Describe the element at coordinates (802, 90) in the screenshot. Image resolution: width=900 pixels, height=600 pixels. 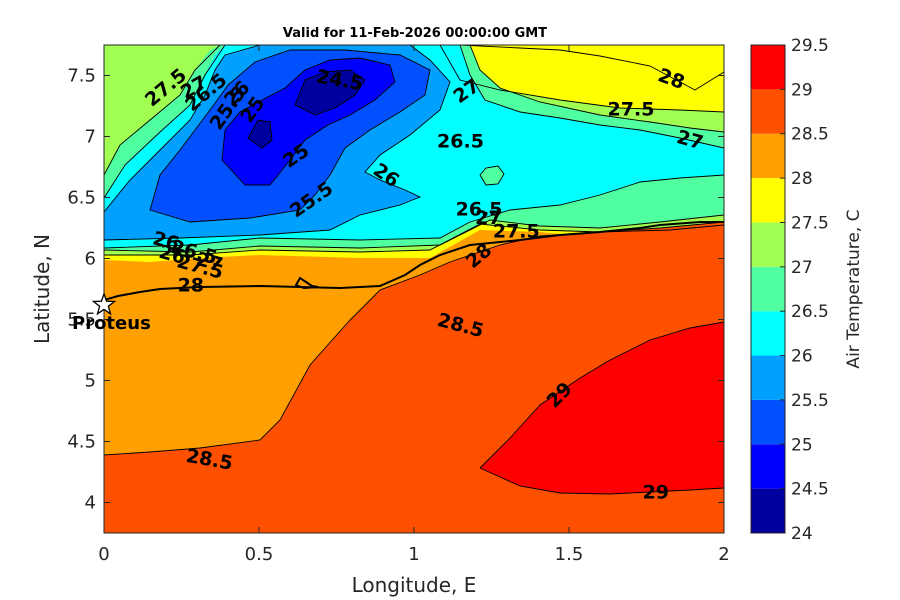
I see `colorbar-tick-label: 29` at that location.